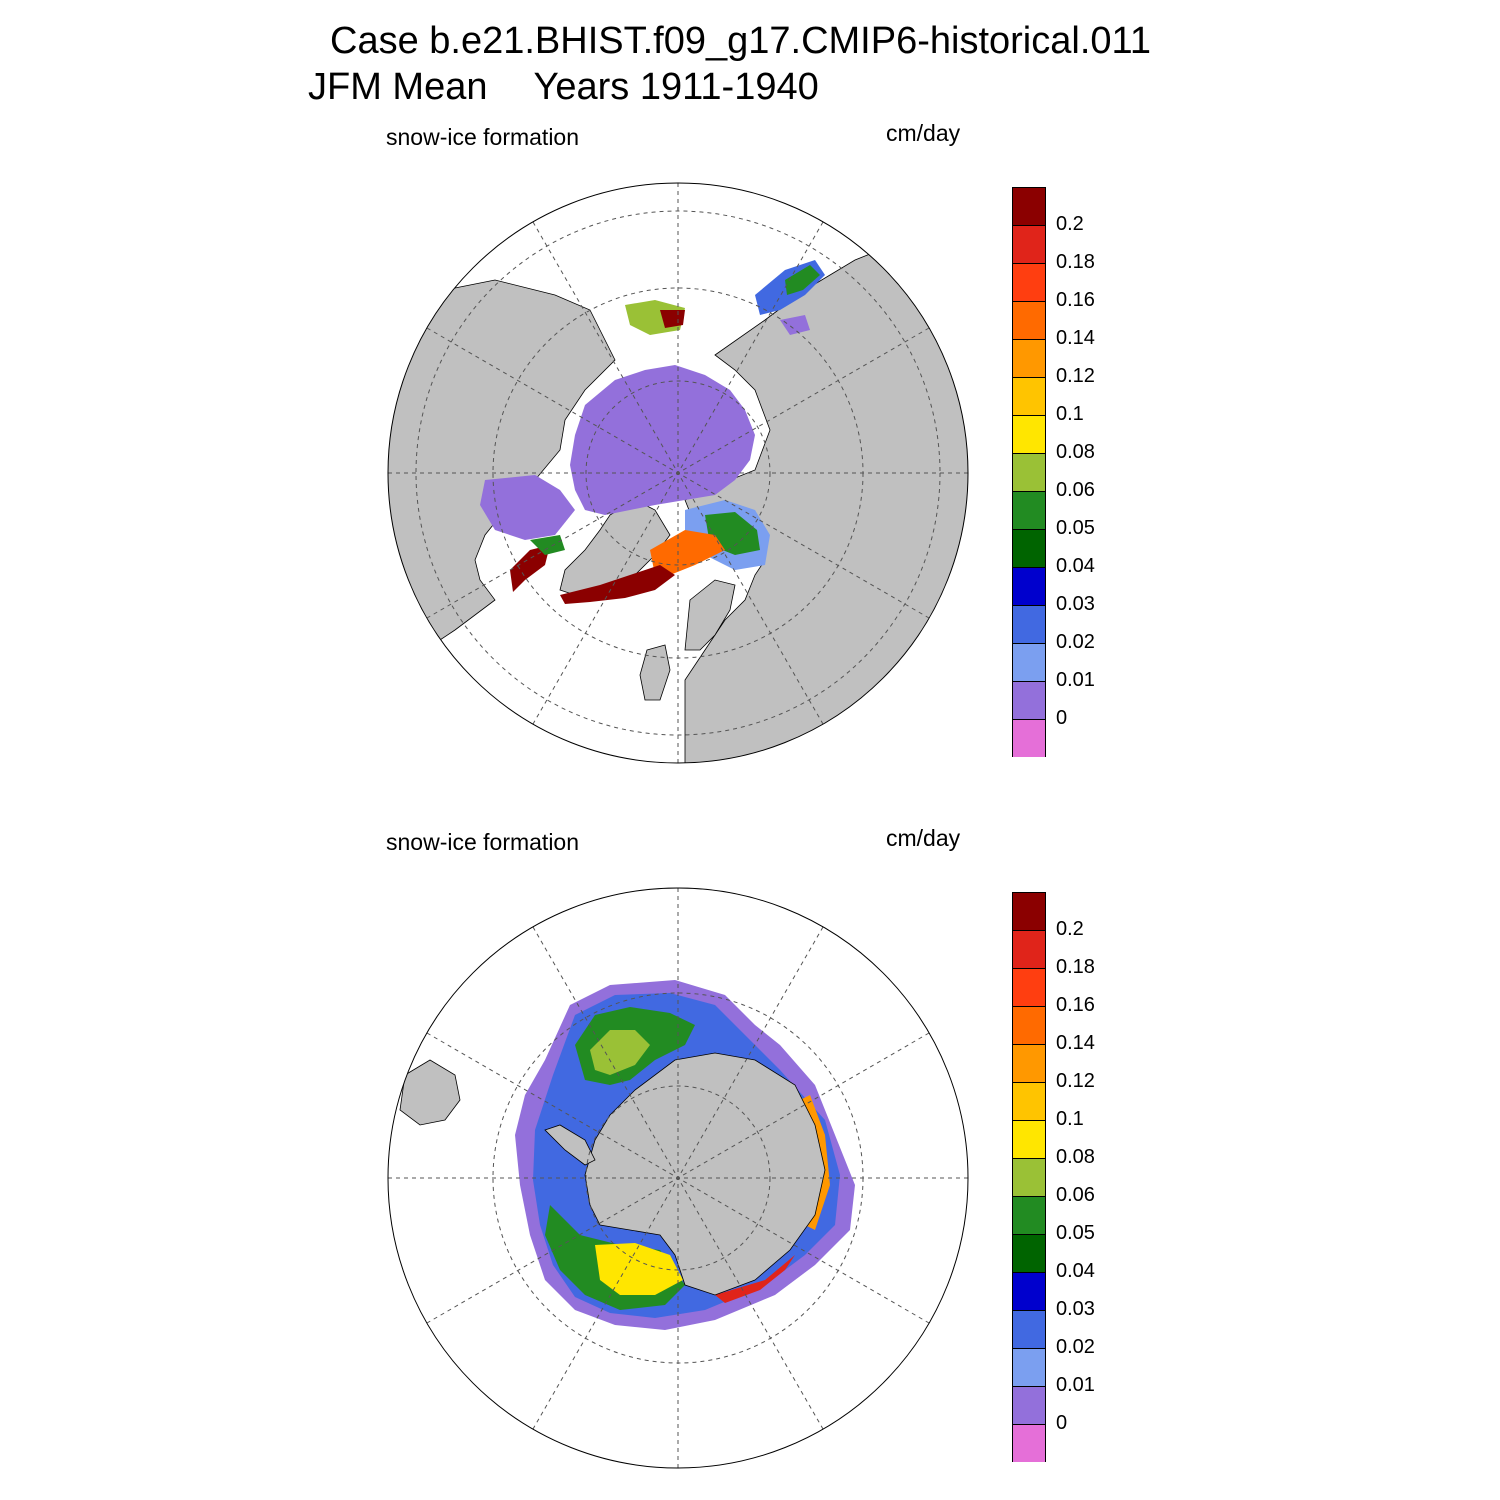 Image resolution: width=1500 pixels, height=1500 pixels. What do you see at coordinates (687, 552) in the screenshot?
I see `nh-field-greenland-sea` at bounding box center [687, 552].